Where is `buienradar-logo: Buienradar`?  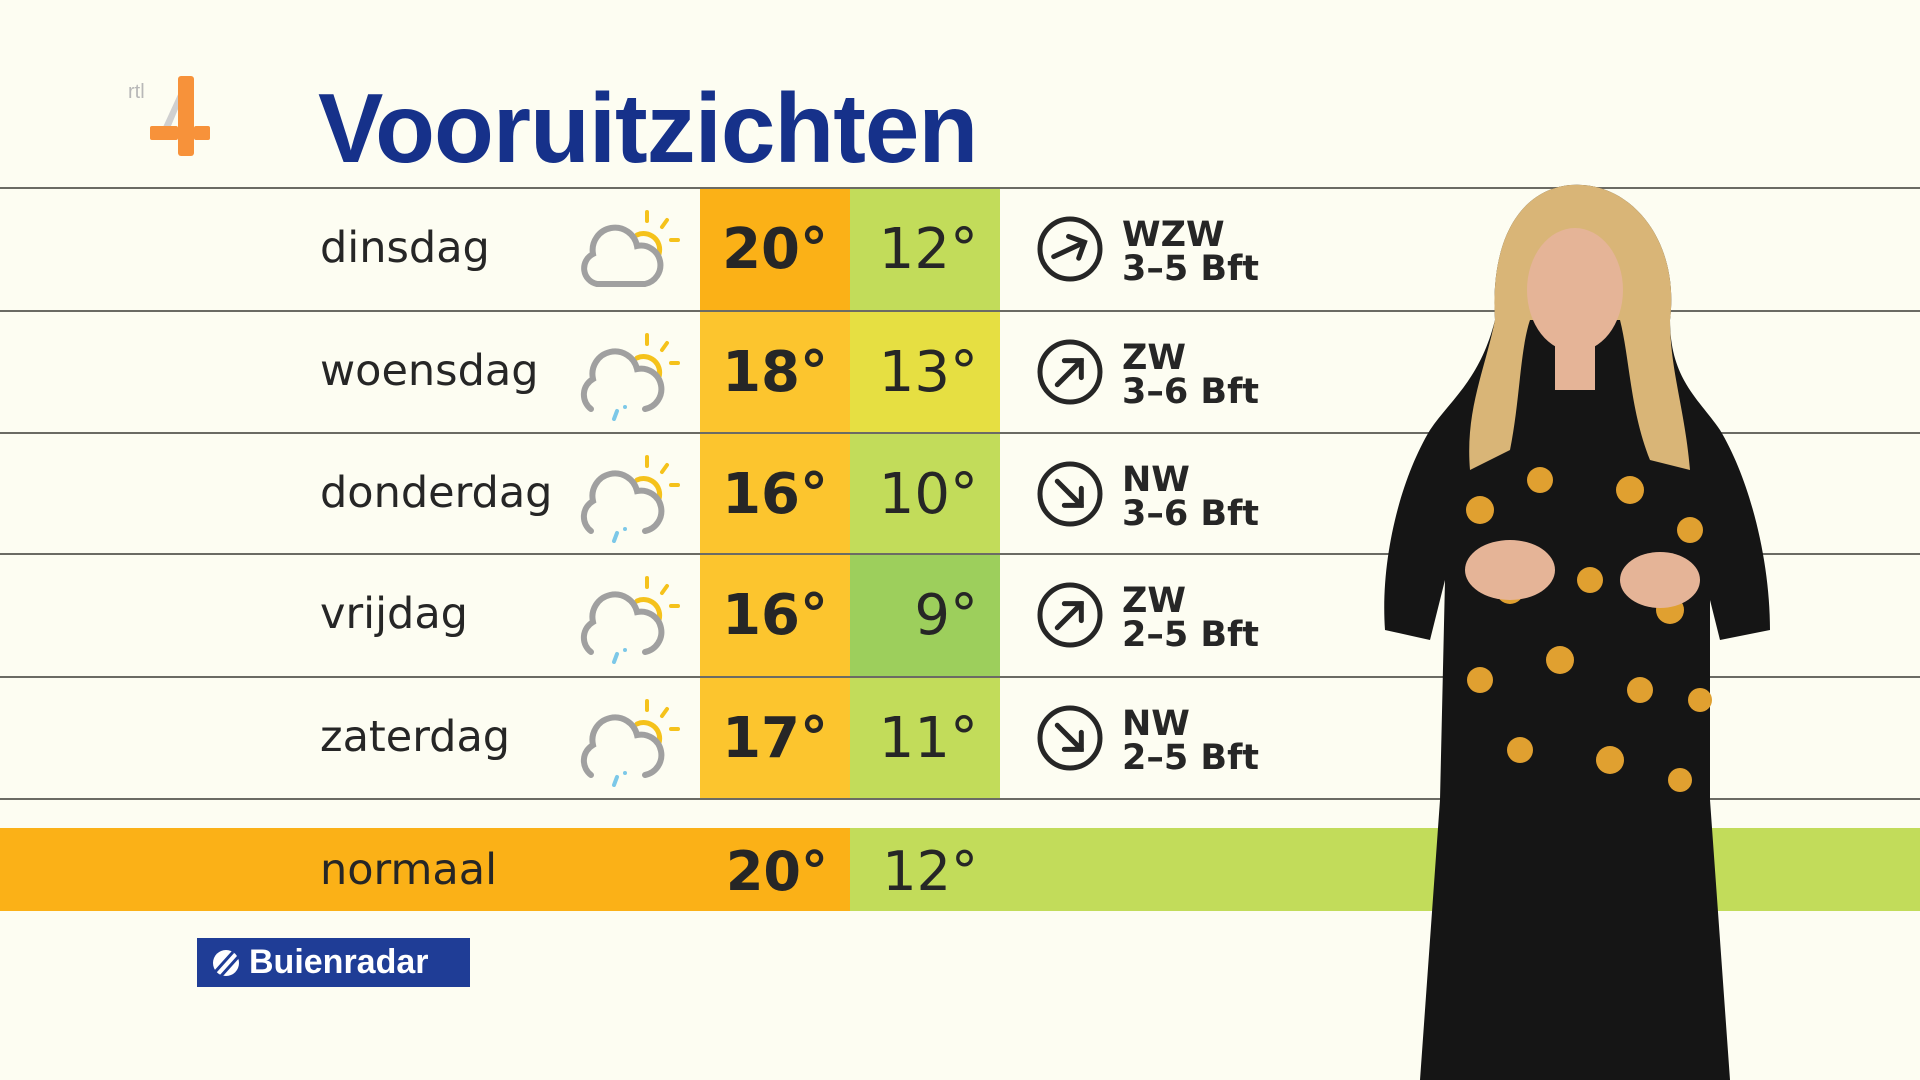
buienradar-logo: Buienradar is located at coordinates (333, 962).